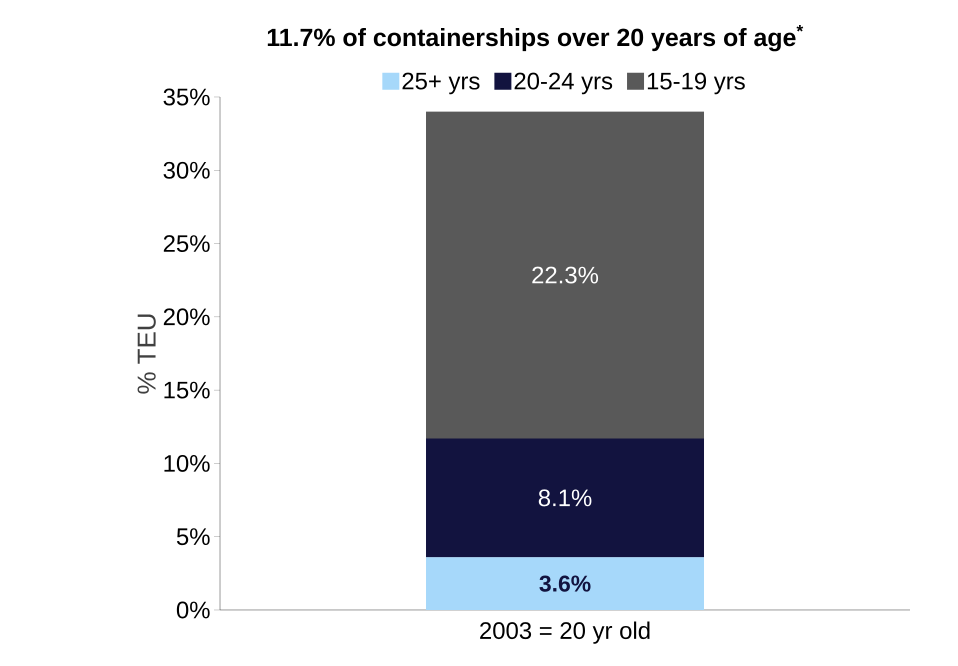 The height and width of the screenshot is (666, 958). I want to click on y-tick-label: 25%, so click(187, 243).